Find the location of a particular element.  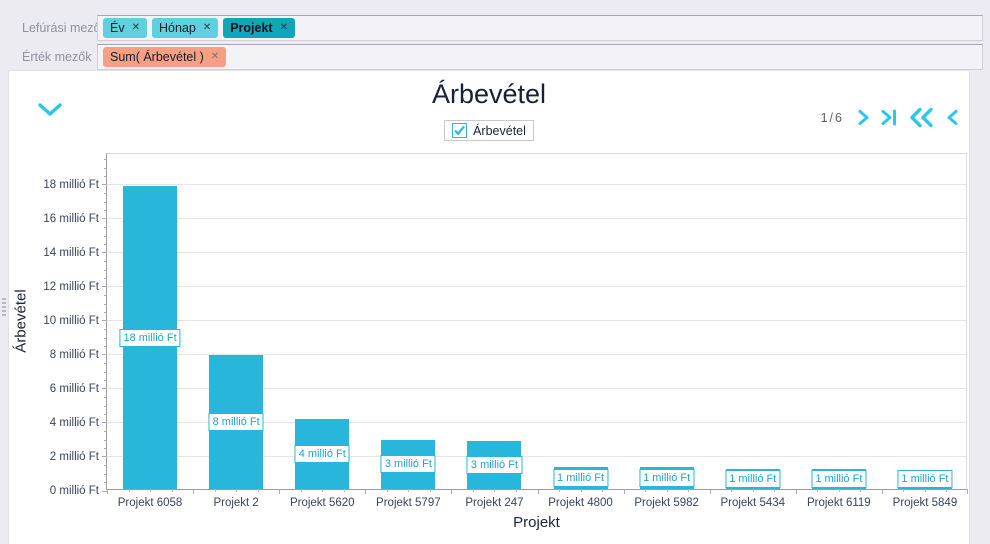

x-axis-tick-label: Projekt 2 is located at coordinates (236, 503).